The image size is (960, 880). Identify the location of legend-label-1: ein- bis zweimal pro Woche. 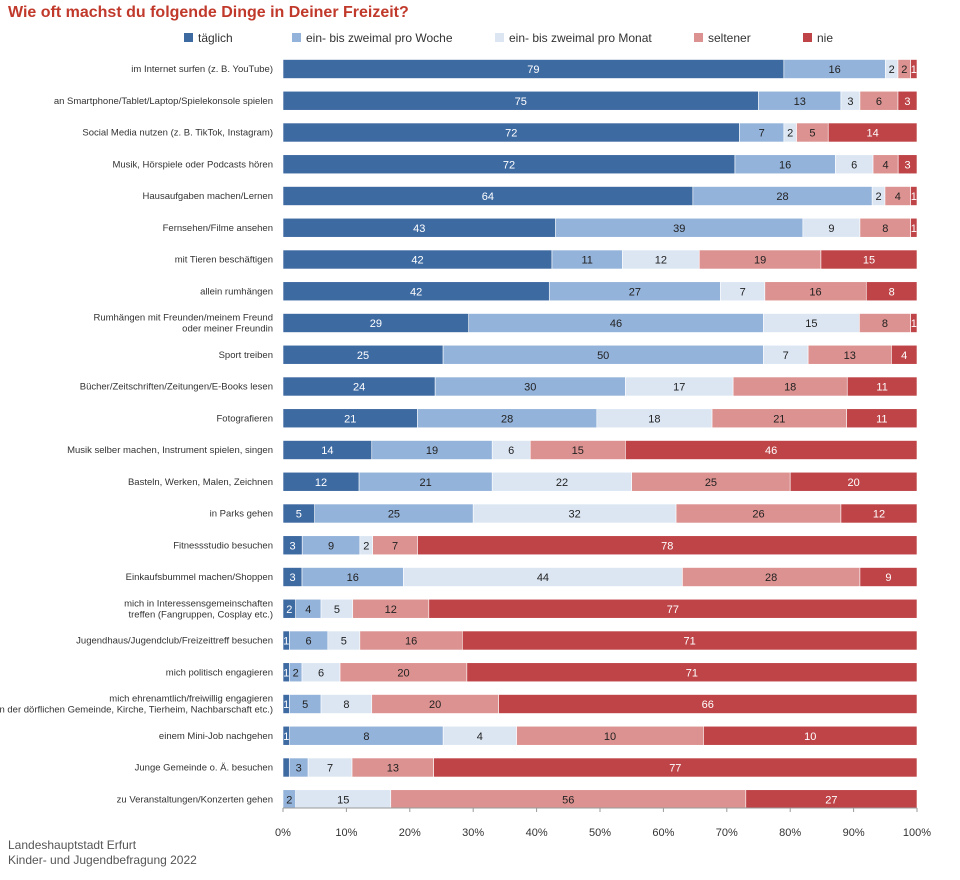
(379, 38).